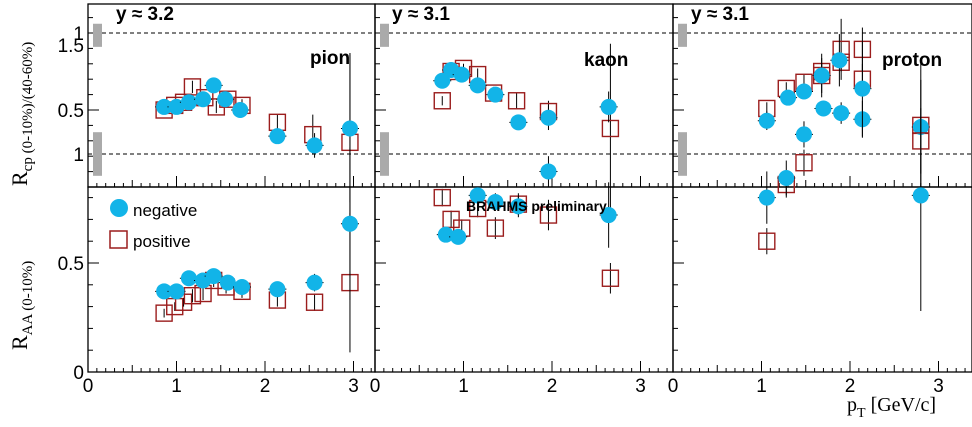 The height and width of the screenshot is (427, 972). I want to click on x-tick-label-proton: 3, so click(938, 386).